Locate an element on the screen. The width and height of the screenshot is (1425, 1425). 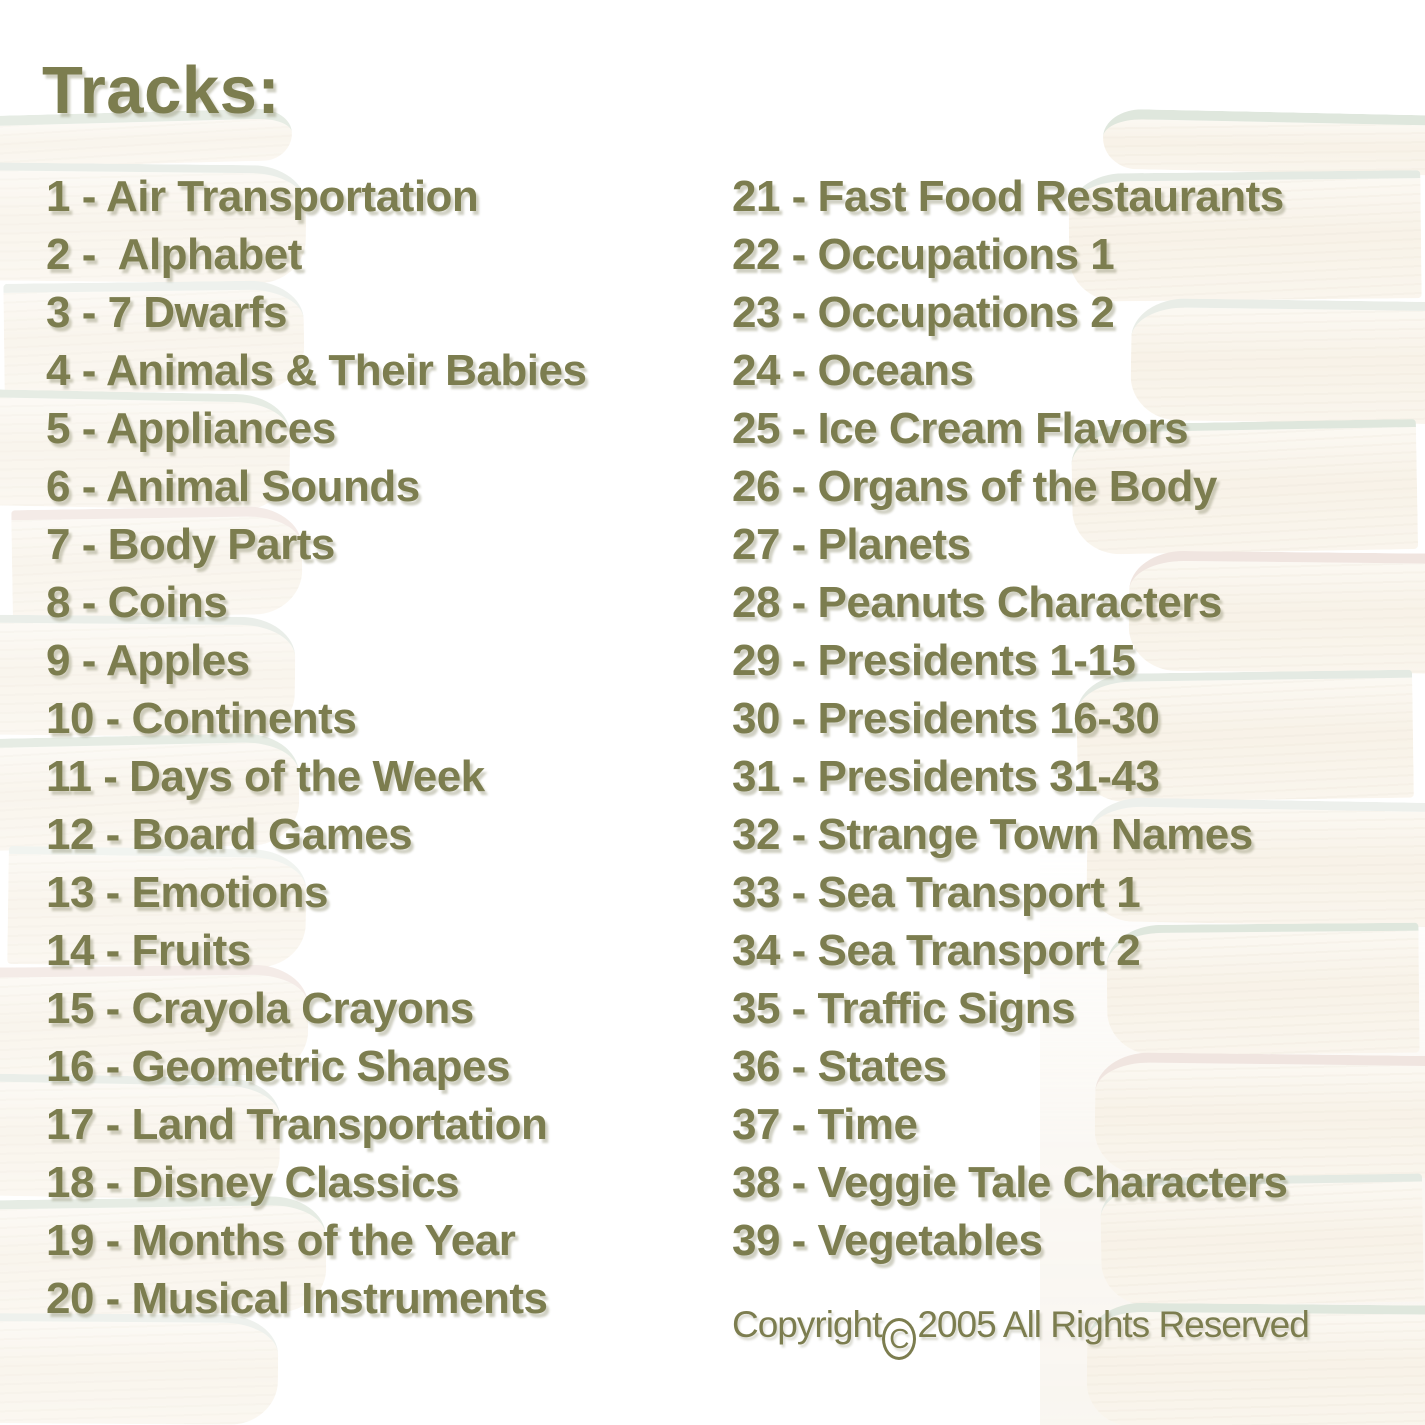
track-item: 15 - Crayola Crayons is located at coordinates (260, 1008).